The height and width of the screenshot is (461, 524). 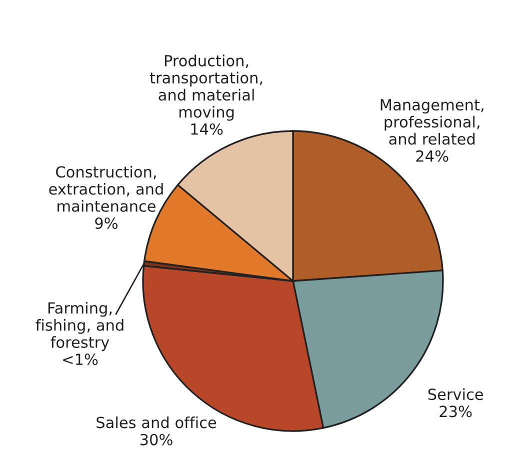 I want to click on slice-label: Sales and office, so click(x=156, y=422).